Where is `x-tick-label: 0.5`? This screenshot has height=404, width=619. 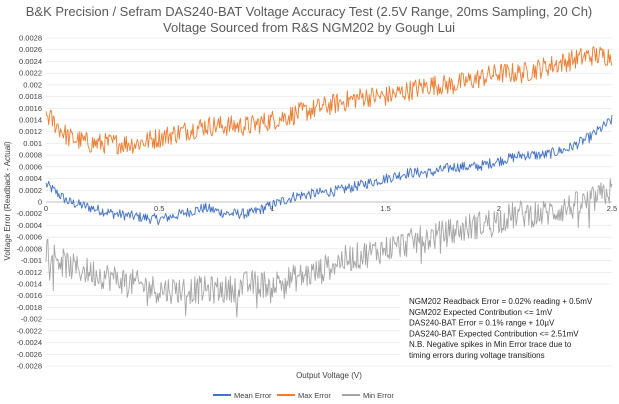 x-tick-label: 0.5 is located at coordinates (159, 208).